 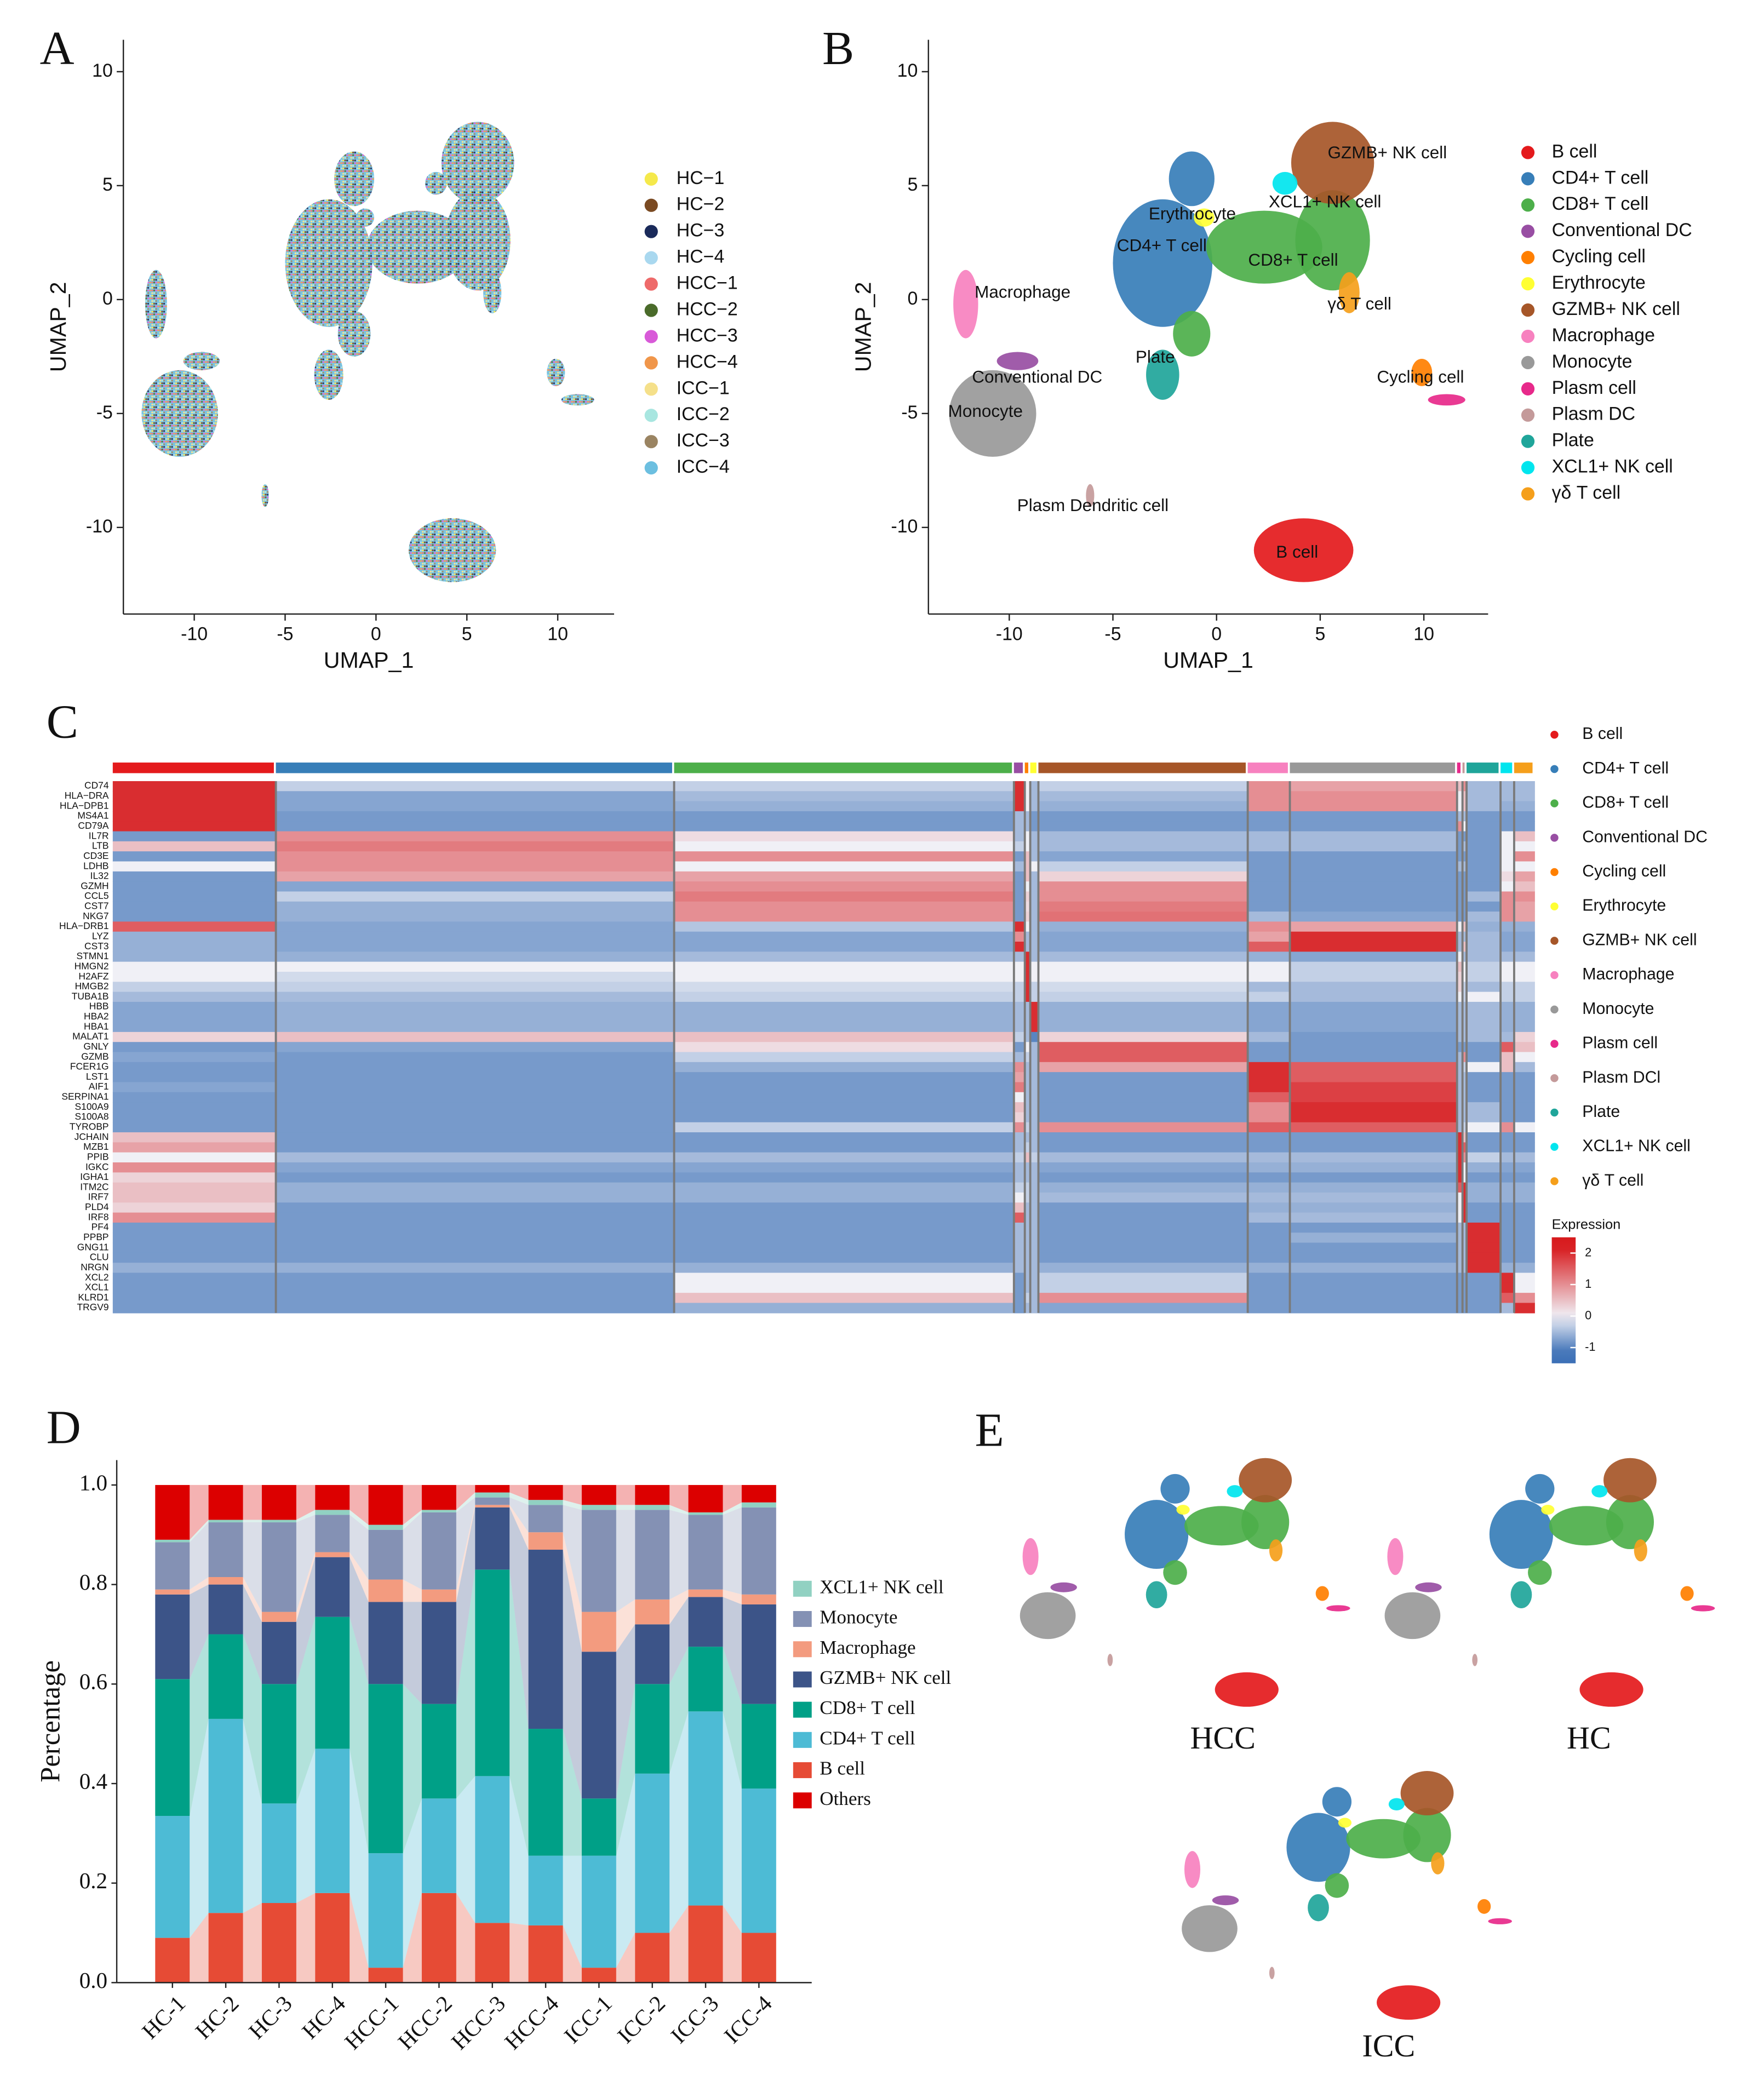 What do you see at coordinates (96, 907) in the screenshot?
I see `gene-label: CST7` at bounding box center [96, 907].